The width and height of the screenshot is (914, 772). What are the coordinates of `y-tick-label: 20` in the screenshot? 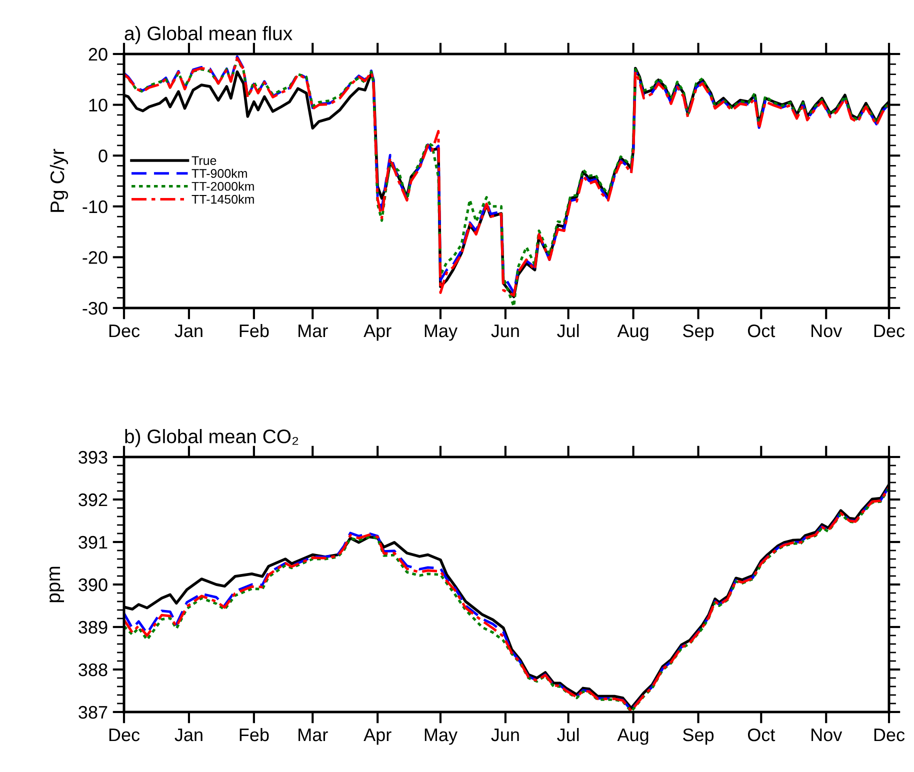 It's located at (98, 54).